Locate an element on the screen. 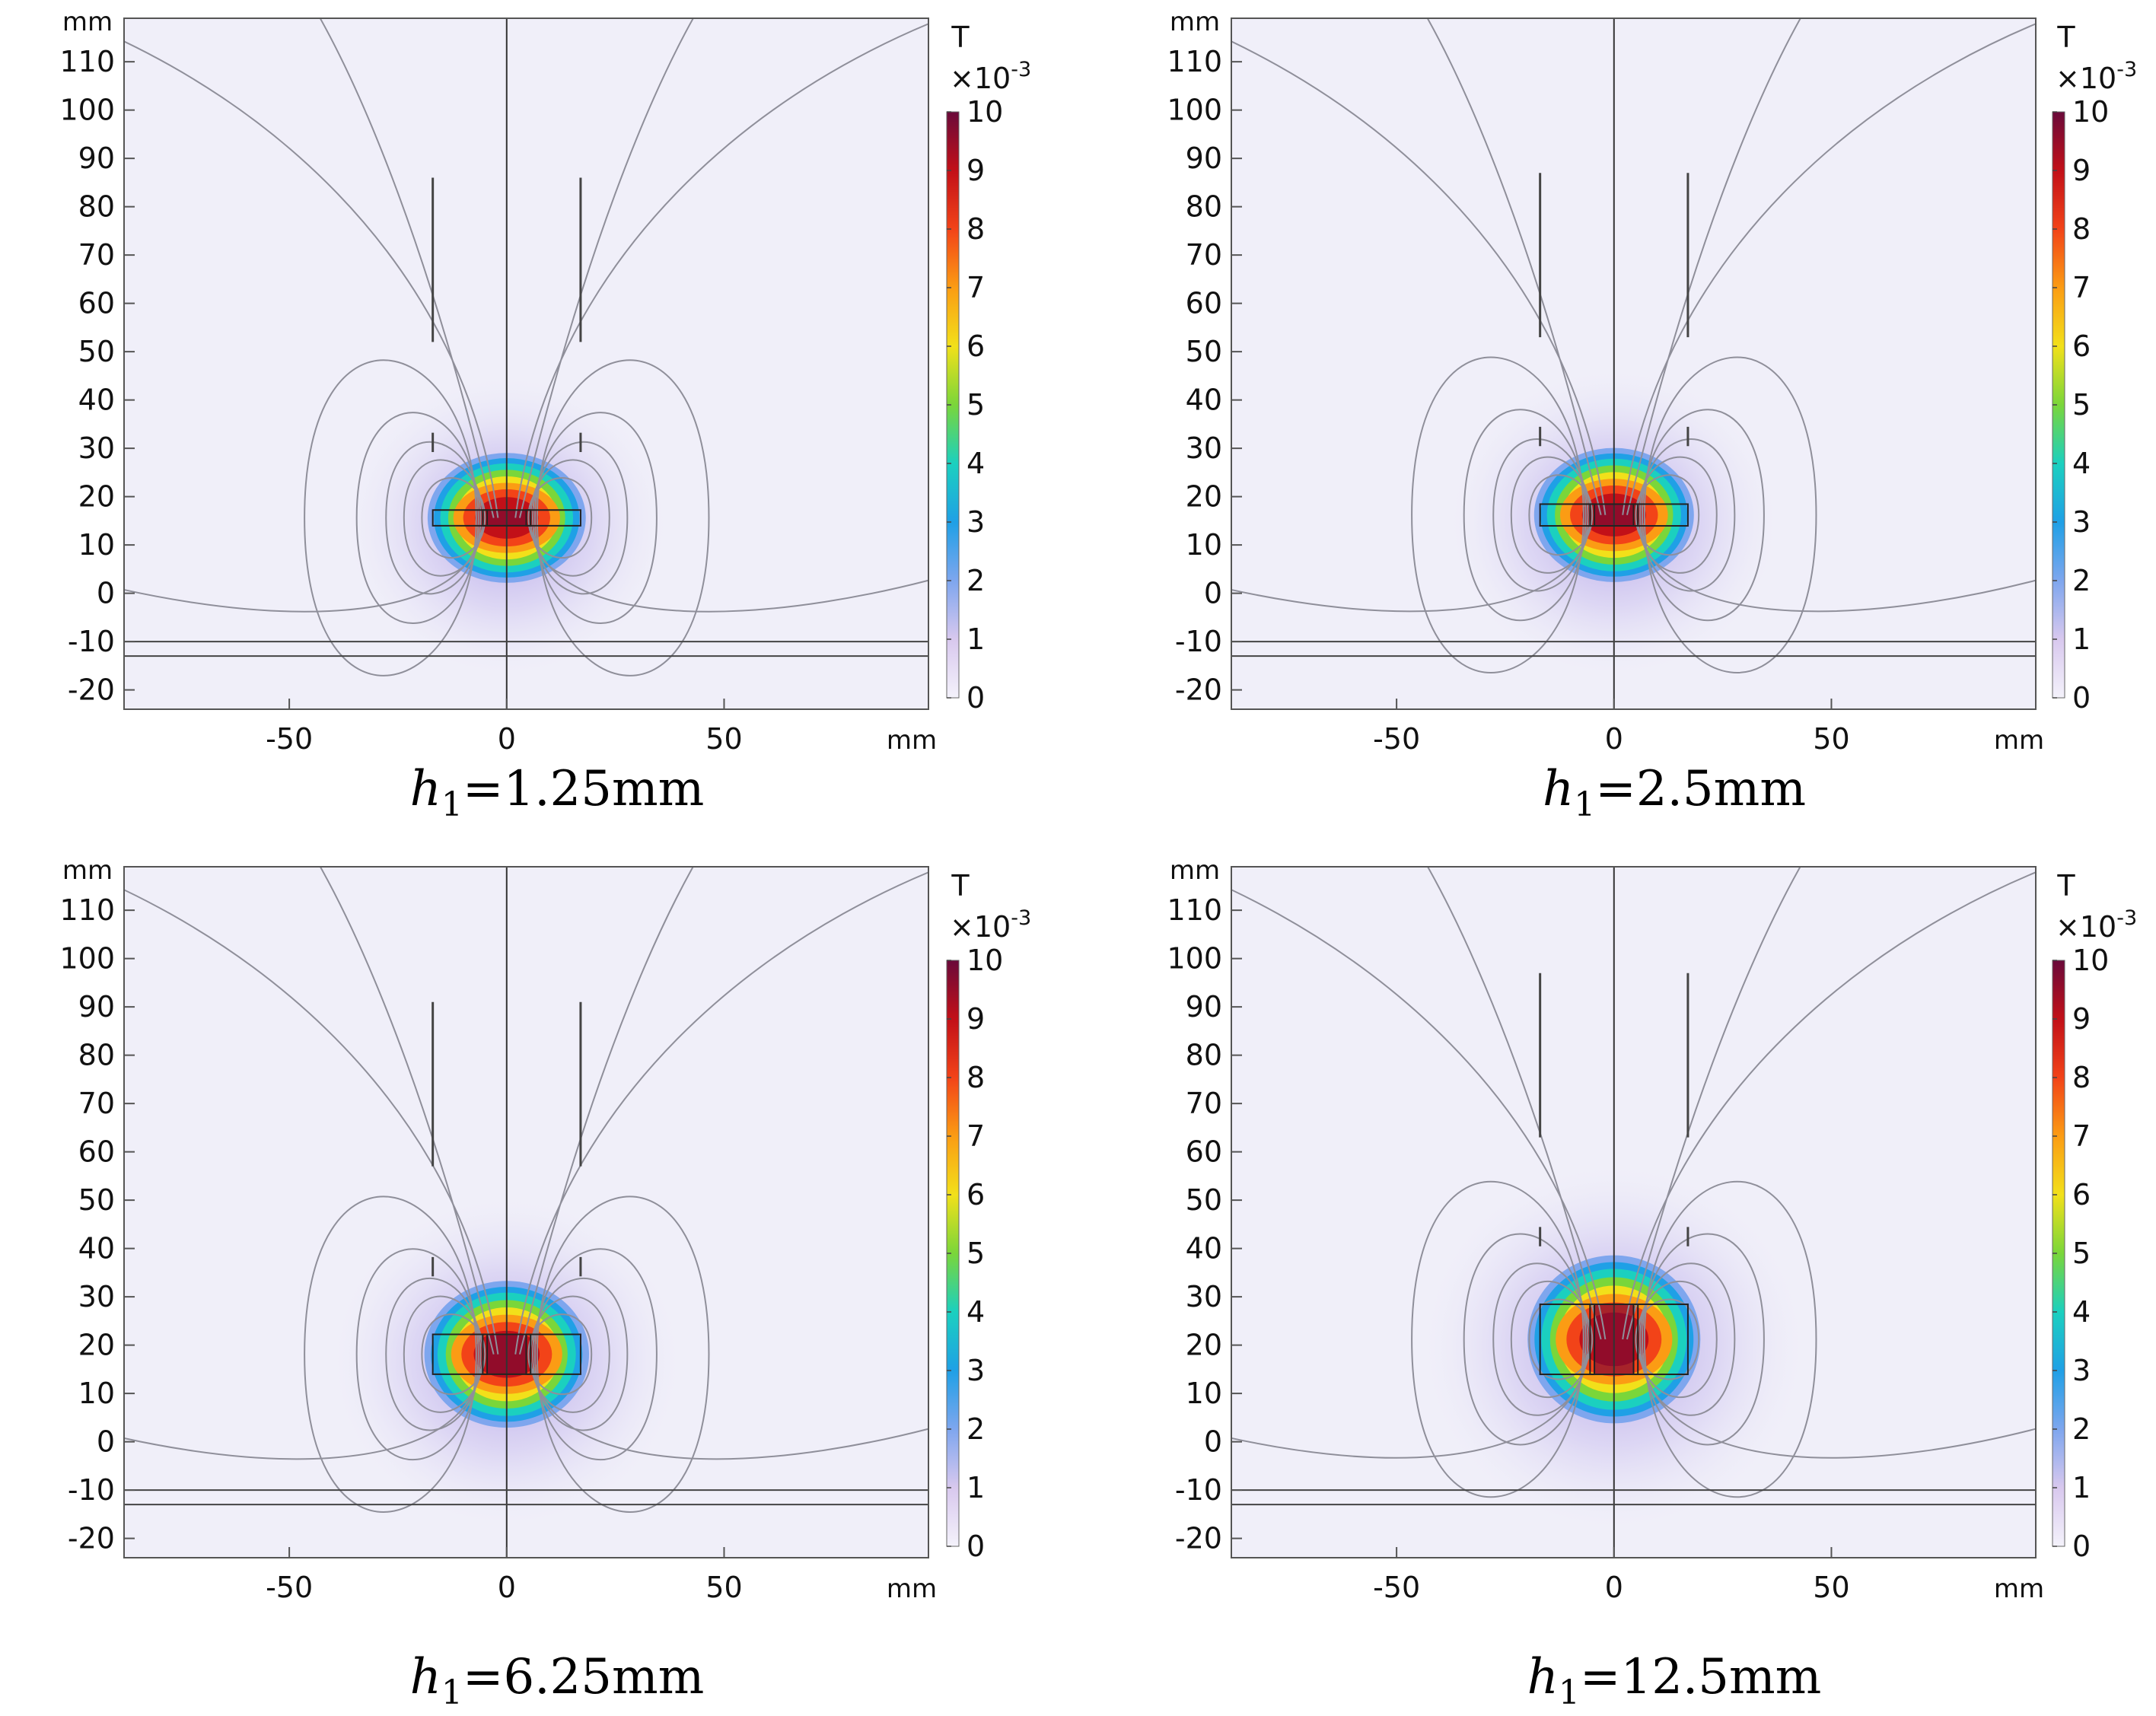 The width and height of the screenshot is (2156, 1716). colorbar-tick-label: 3 is located at coordinates (976, 522).